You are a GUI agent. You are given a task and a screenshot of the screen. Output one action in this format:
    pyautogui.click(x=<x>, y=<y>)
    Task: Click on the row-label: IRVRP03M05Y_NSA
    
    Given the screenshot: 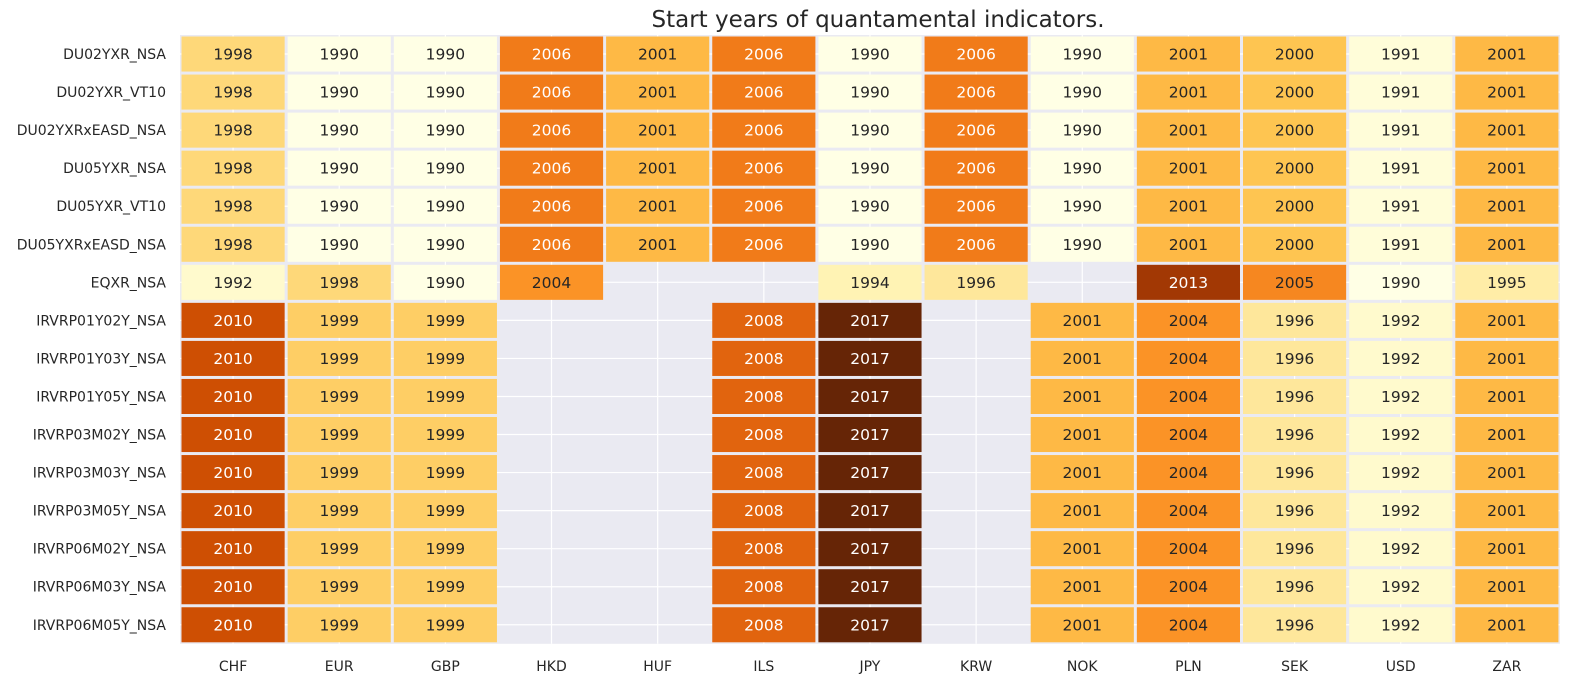 What is the action you would take?
    pyautogui.click(x=100, y=512)
    